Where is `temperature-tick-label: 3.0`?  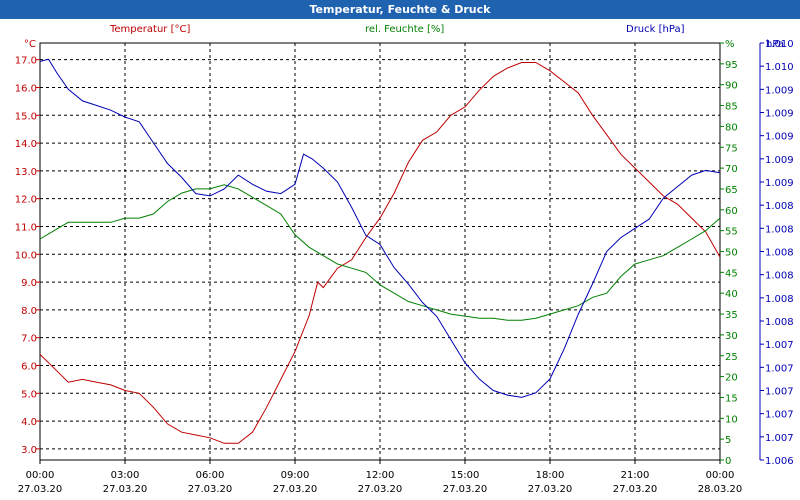
temperature-tick-label: 3.0 is located at coordinates (29, 450).